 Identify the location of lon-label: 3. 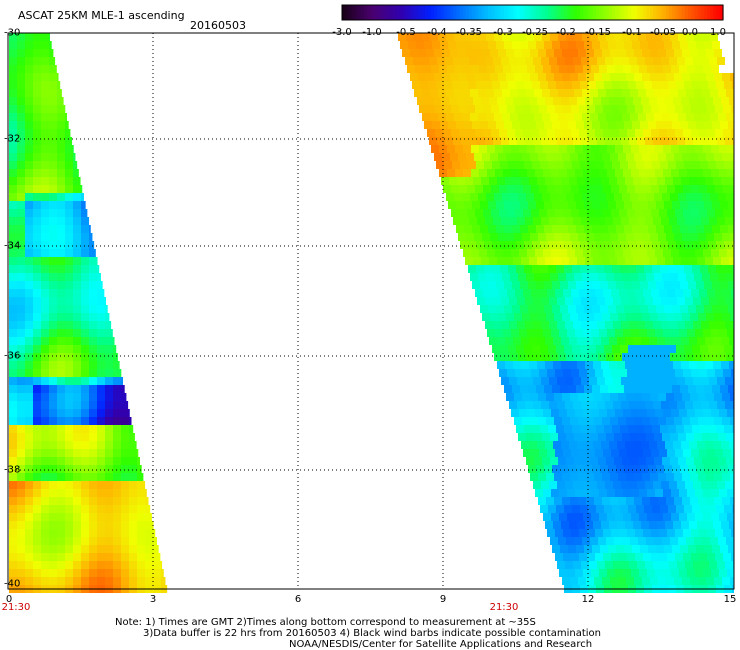
(153, 599).